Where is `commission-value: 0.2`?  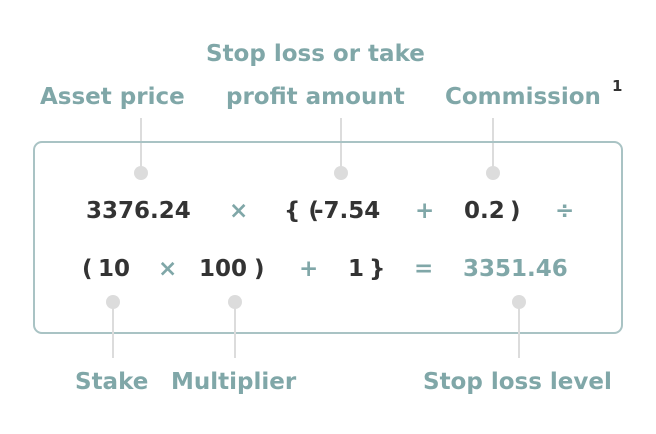 commission-value: 0.2 is located at coordinates (484, 211).